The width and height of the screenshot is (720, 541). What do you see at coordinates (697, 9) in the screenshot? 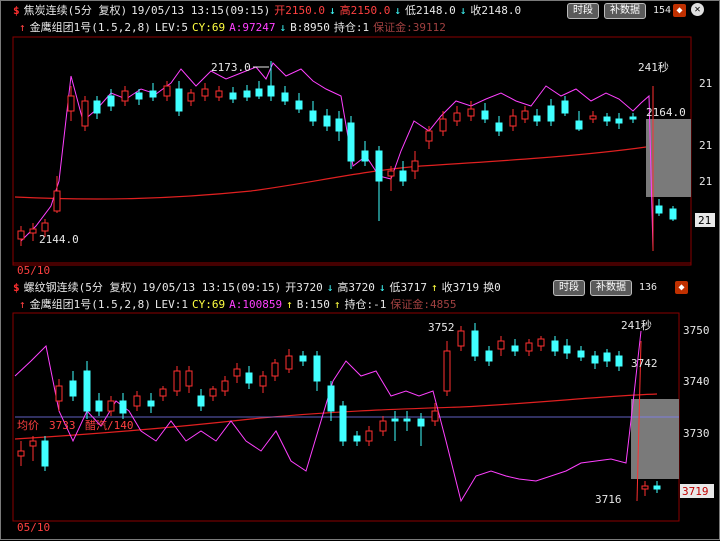
I see `close-icon: ✕` at bounding box center [697, 9].